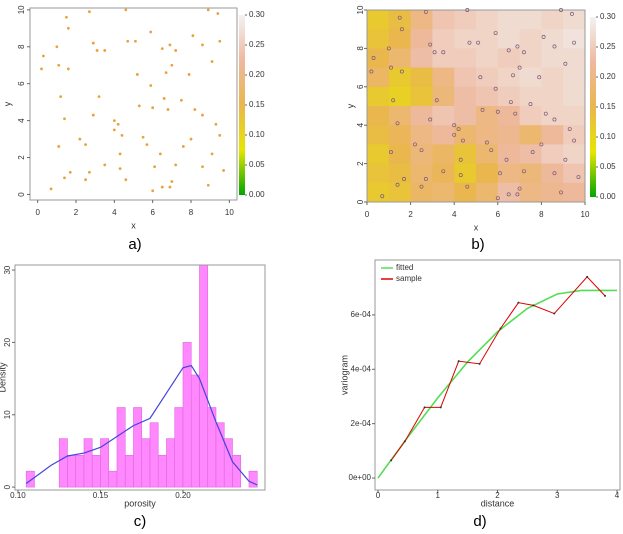 Image resolution: width=623 pixels, height=534 pixels. What do you see at coordinates (497, 384) in the screenshot?
I see `series-line` at bounding box center [497, 384].